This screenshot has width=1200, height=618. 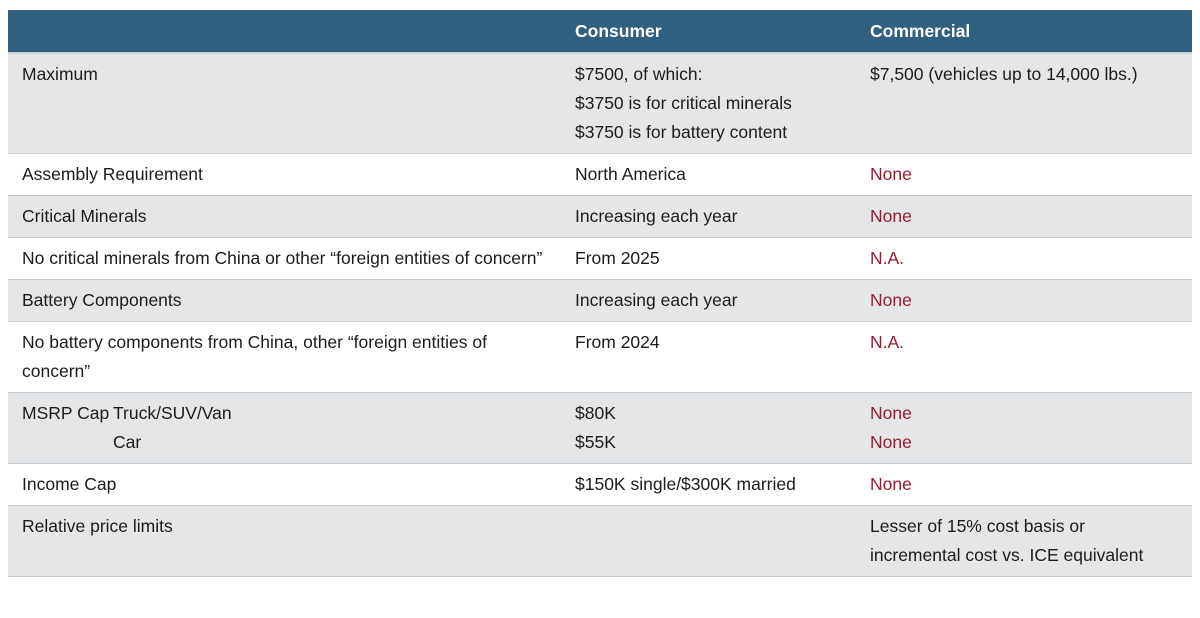 I want to click on cell-line: Lesser of 15% cost basis or, so click(x=977, y=526).